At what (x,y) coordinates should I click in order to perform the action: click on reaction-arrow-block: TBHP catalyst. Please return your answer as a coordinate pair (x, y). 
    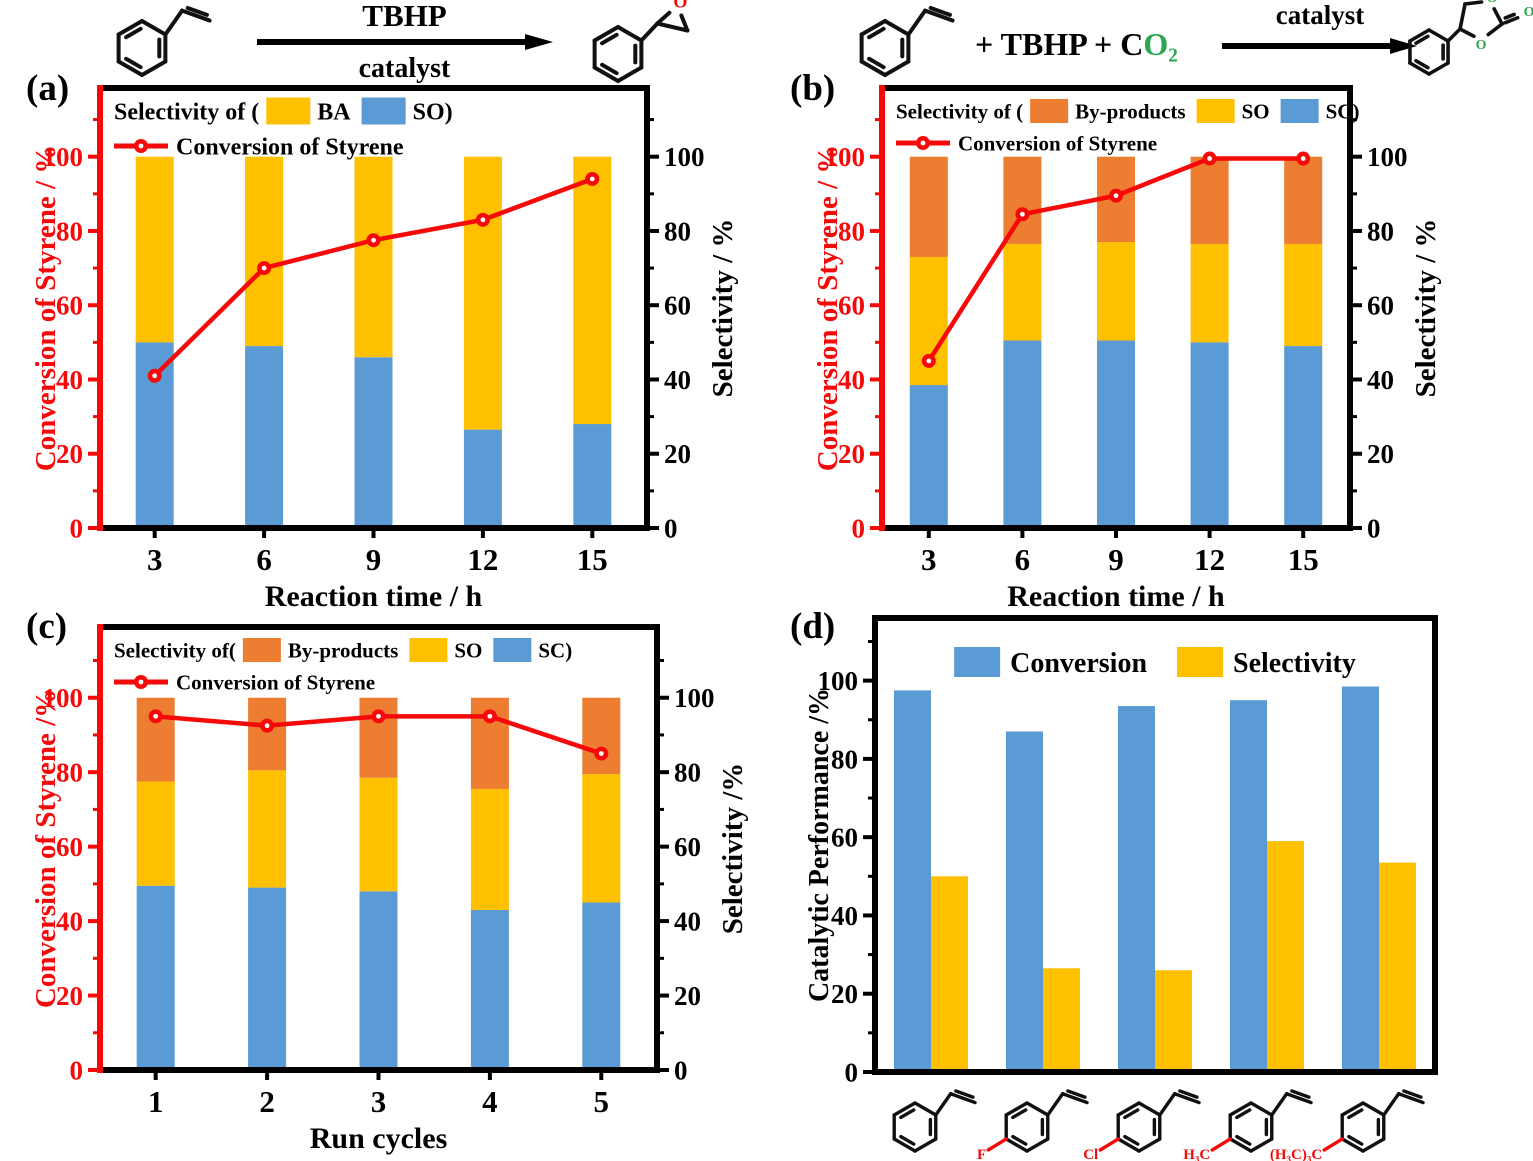
    Looking at the image, I should click on (404, 42).